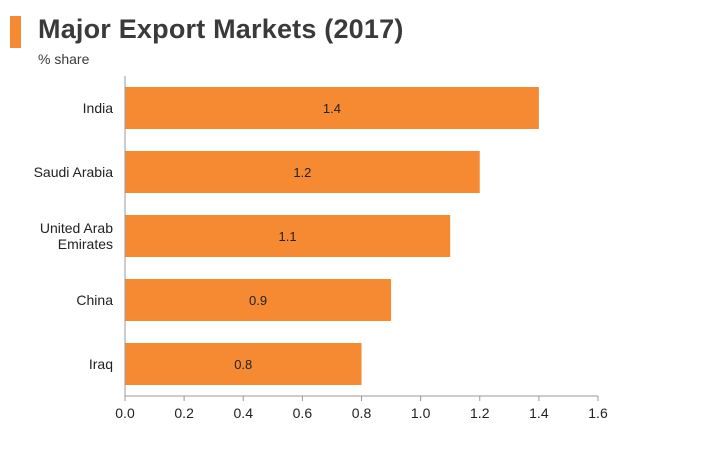 Image resolution: width=701 pixels, height=450 pixels. What do you see at coordinates (539, 413) in the screenshot?
I see `x-tick-label: 1.4` at bounding box center [539, 413].